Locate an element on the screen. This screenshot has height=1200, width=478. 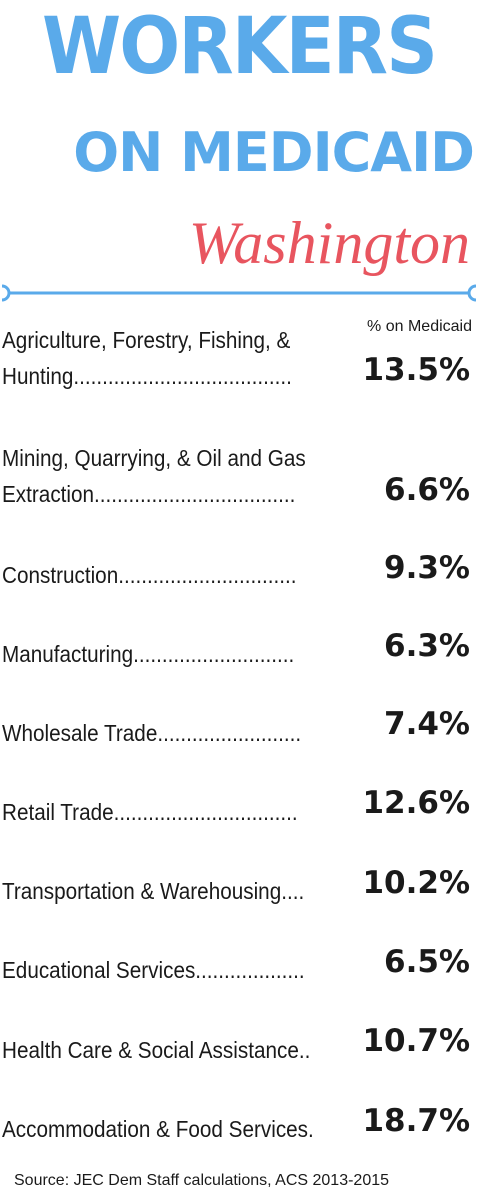
industry-value: 6.5% is located at coordinates (427, 962).